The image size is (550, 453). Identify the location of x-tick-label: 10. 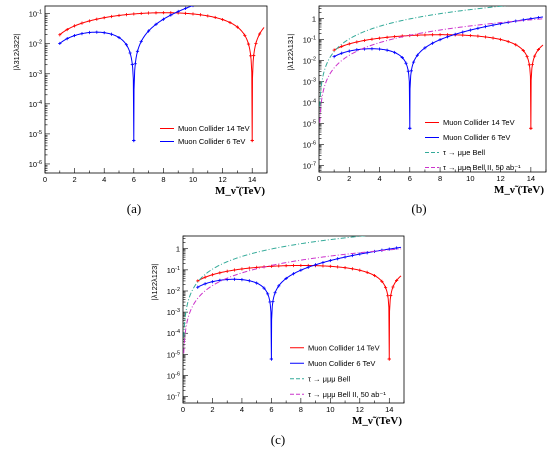
(470, 178).